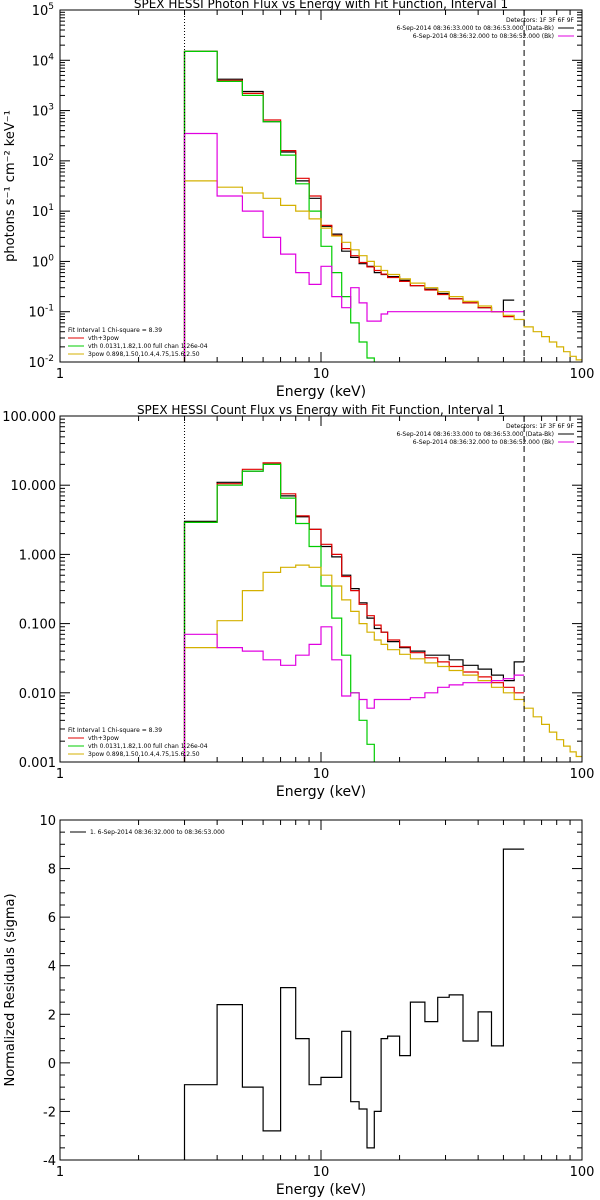 The width and height of the screenshot is (600, 1200). Describe the element at coordinates (43, 60) in the screenshot. I see `y-tick-label: 10⁴` at that location.